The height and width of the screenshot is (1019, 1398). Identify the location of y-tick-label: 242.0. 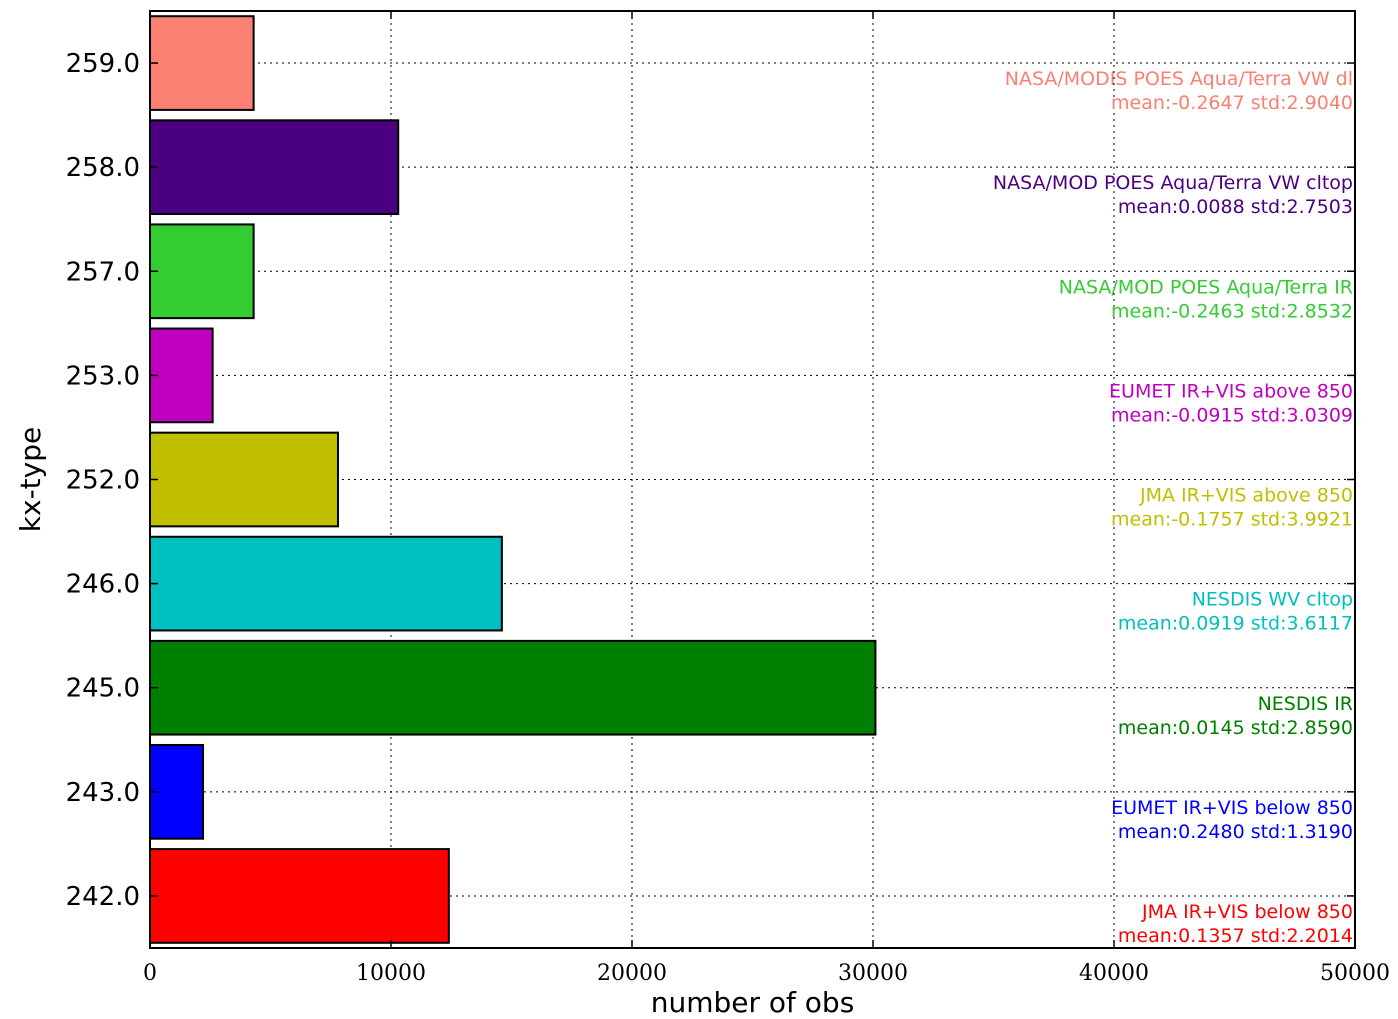
(103, 897).